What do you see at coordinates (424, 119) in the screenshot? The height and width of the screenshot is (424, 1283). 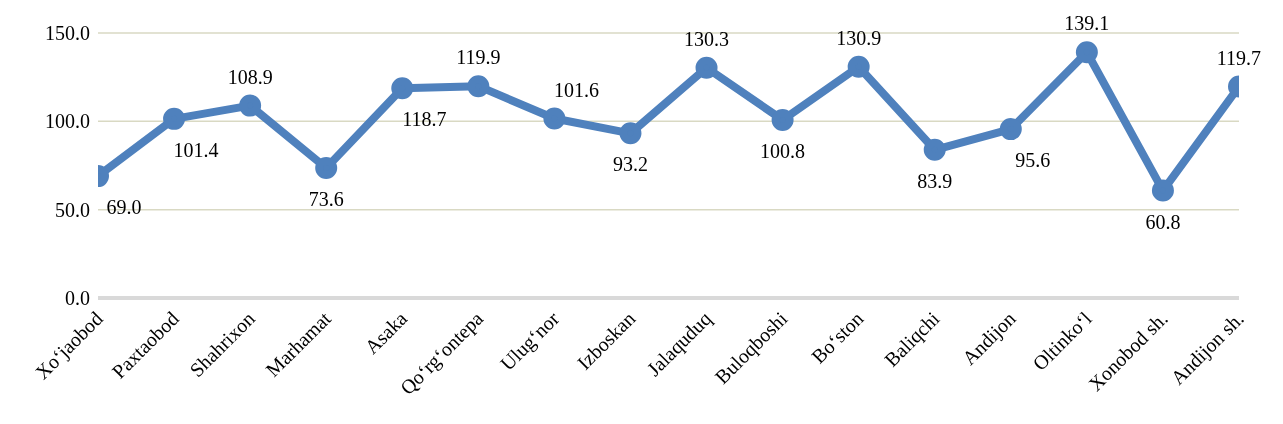 I see `data-label: 118.7` at bounding box center [424, 119].